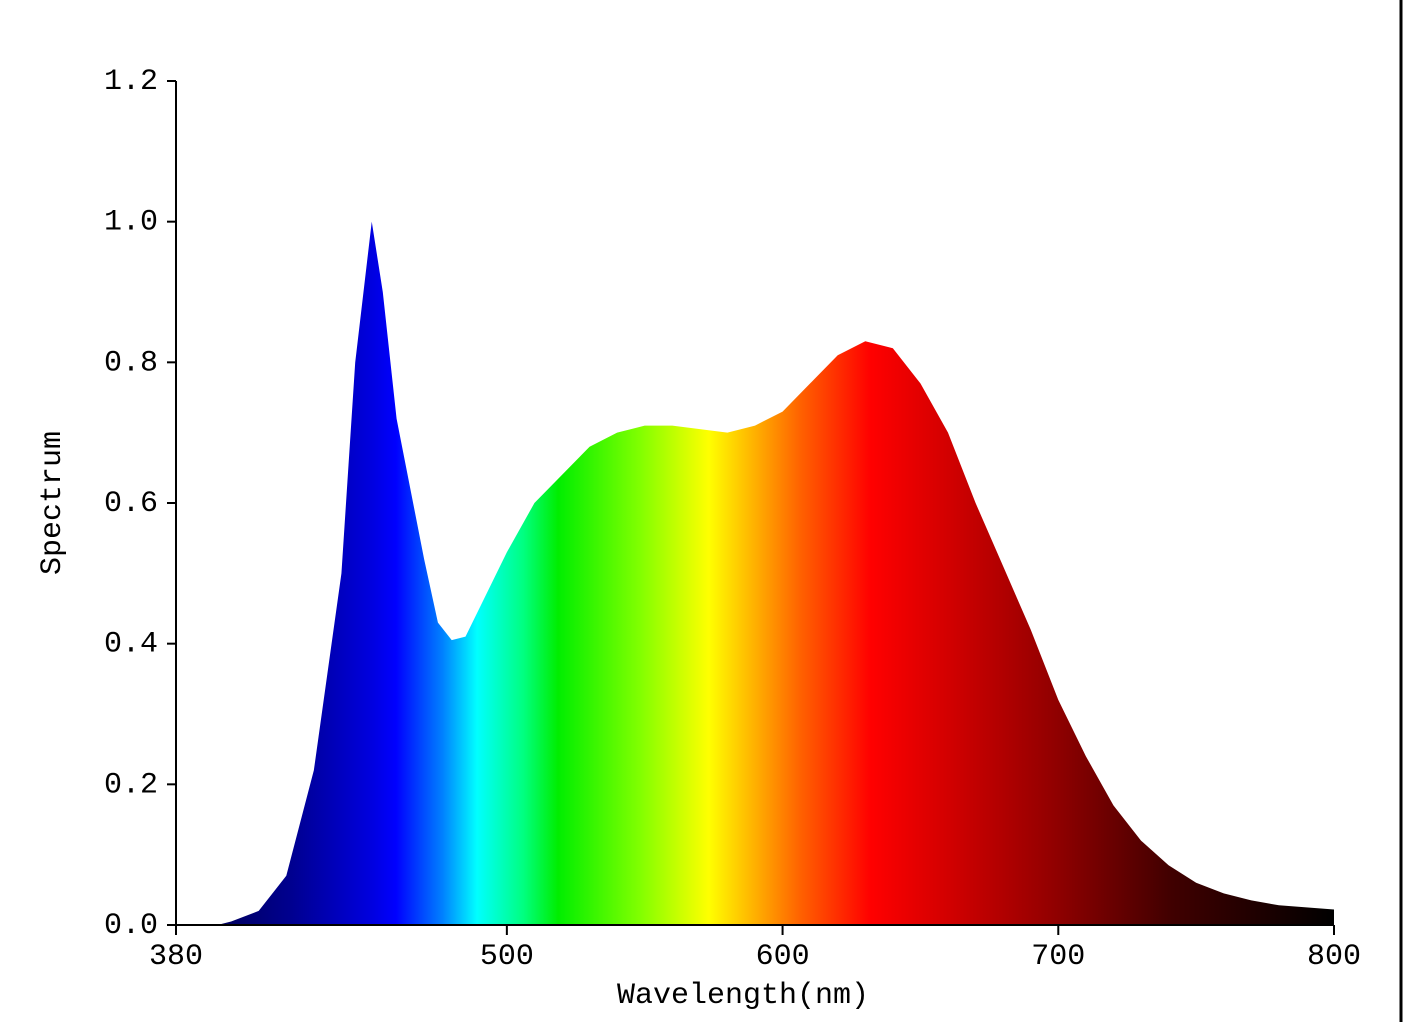  What do you see at coordinates (1334, 957) in the screenshot?
I see `x-tick-label: 800` at bounding box center [1334, 957].